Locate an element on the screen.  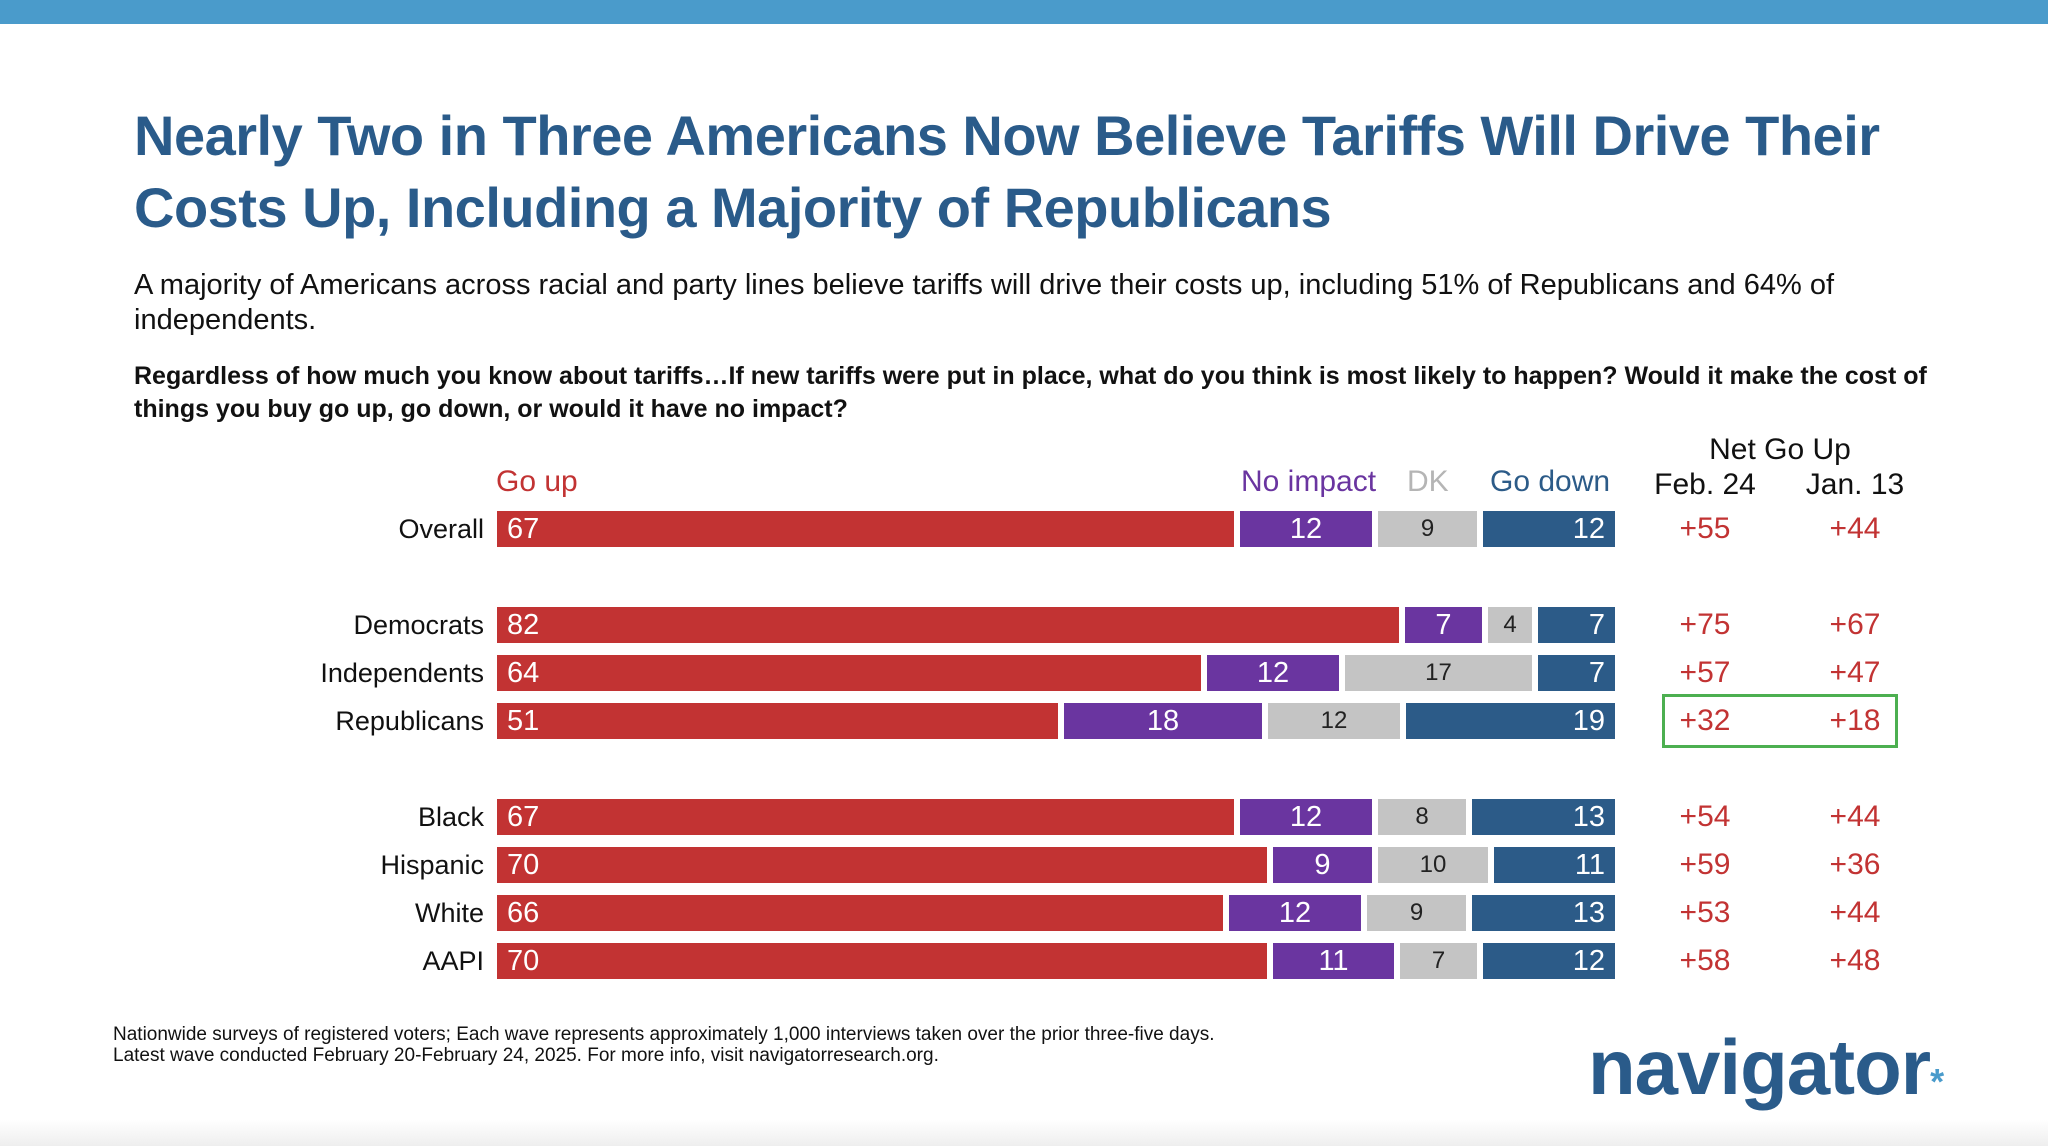
net-value-jan-13-hispanic: +36 is located at coordinates (1855, 864).